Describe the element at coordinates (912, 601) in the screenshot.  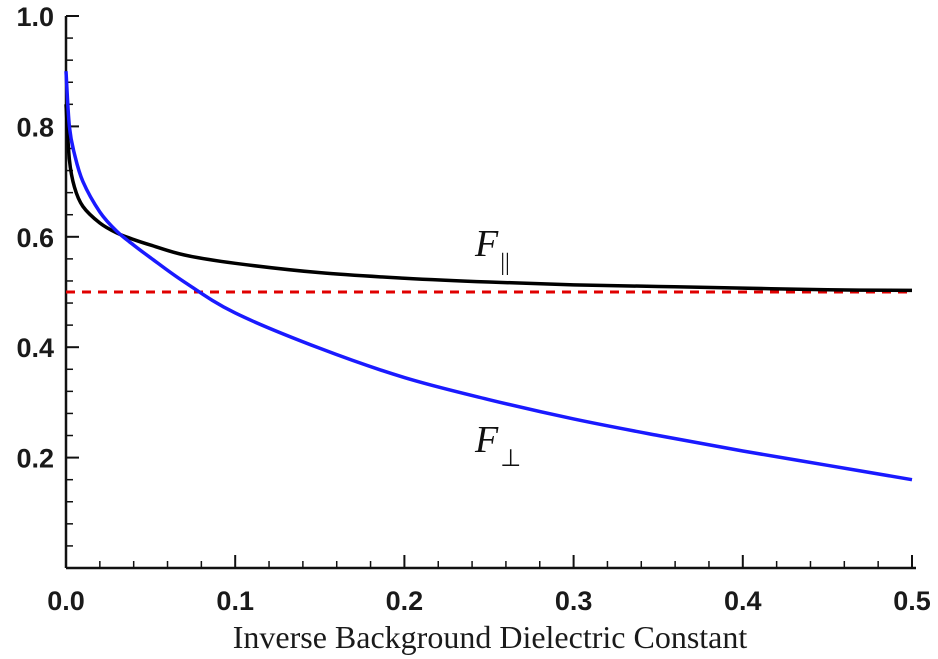
I see `x-tick-label: 0.5` at that location.